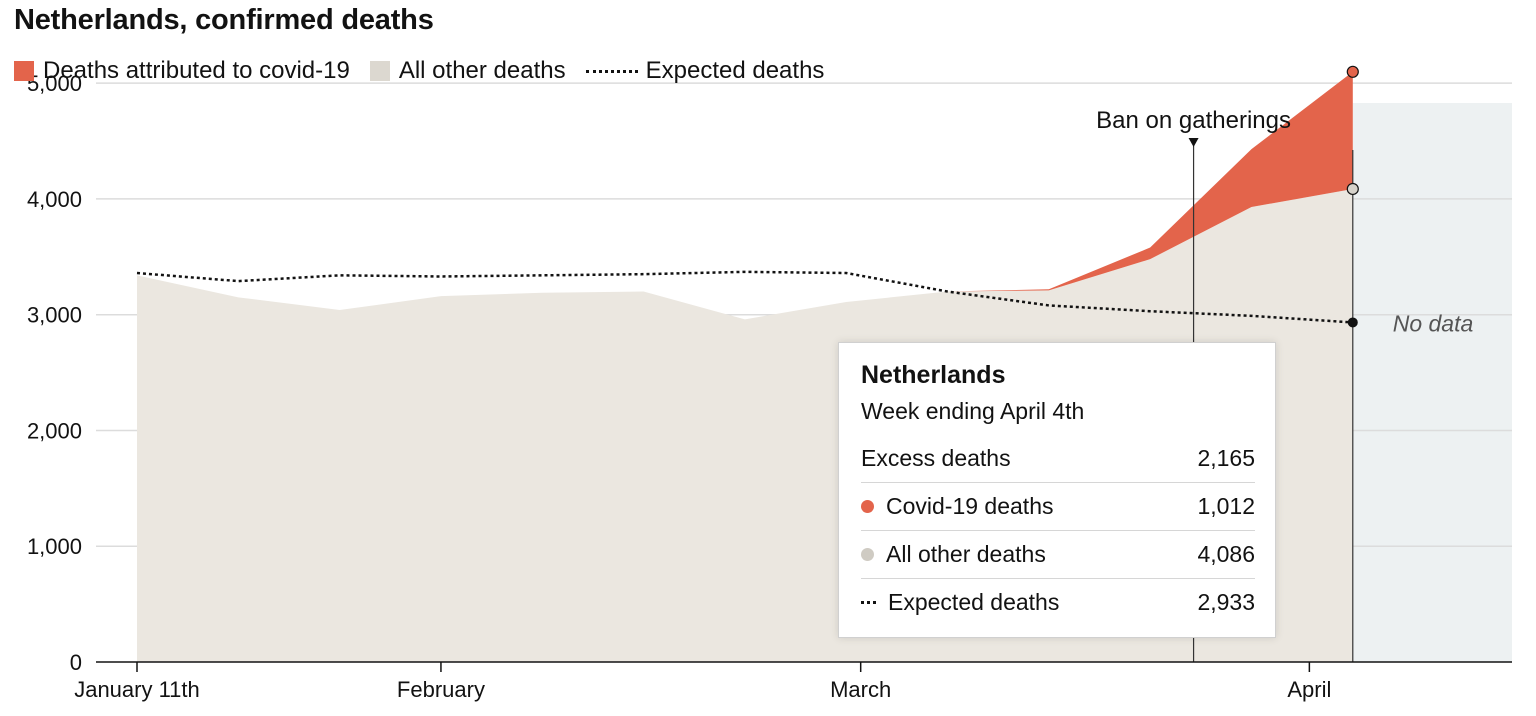 This screenshot has width=1536, height=716. Describe the element at coordinates (379, 71) in the screenshot. I see `other-swatch` at that location.